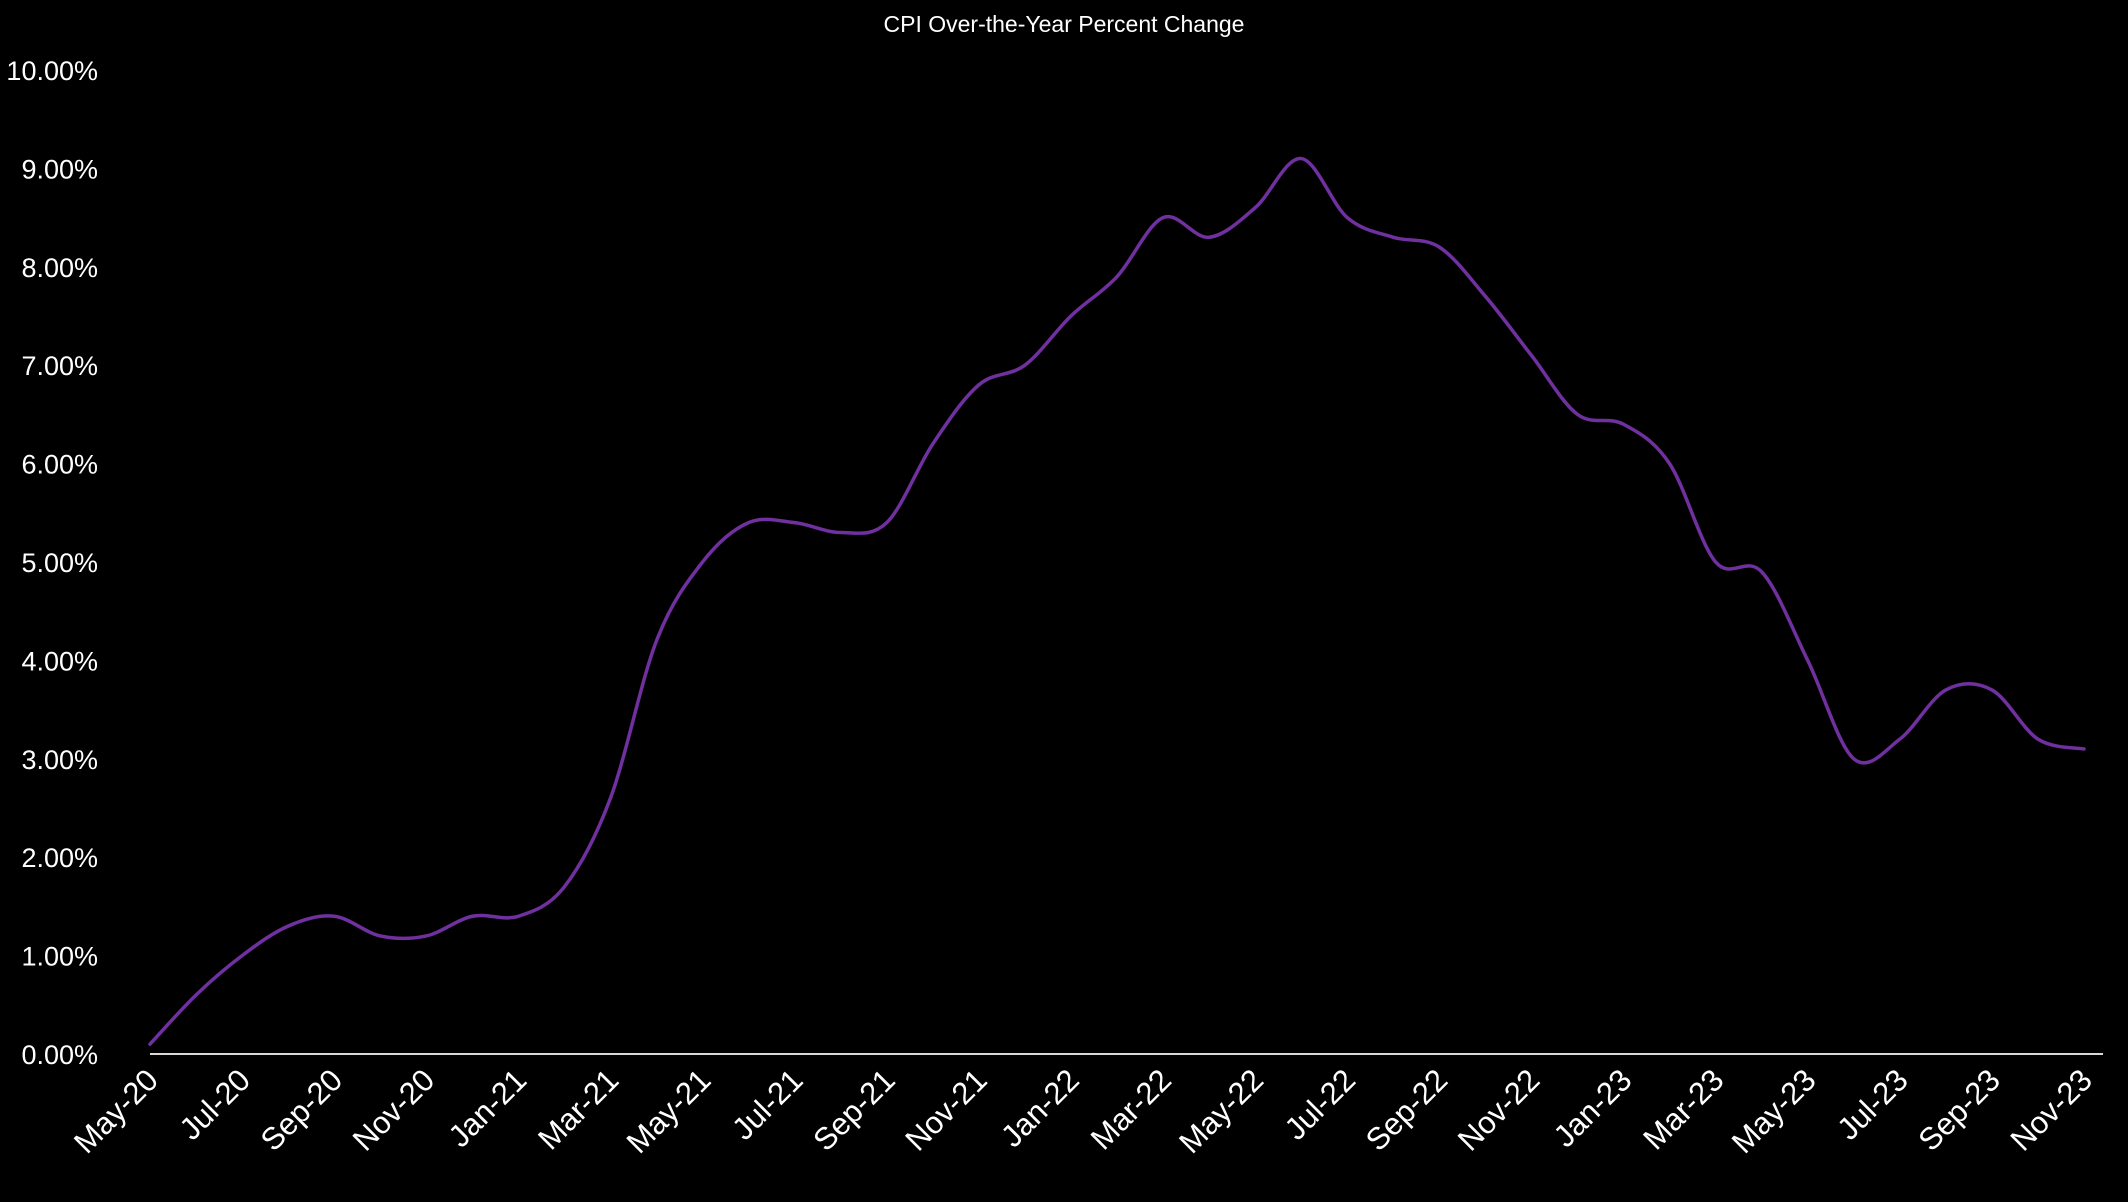 This screenshot has width=2128, height=1202. What do you see at coordinates (59, 661) in the screenshot?
I see `y-tick-label: 4.00%` at bounding box center [59, 661].